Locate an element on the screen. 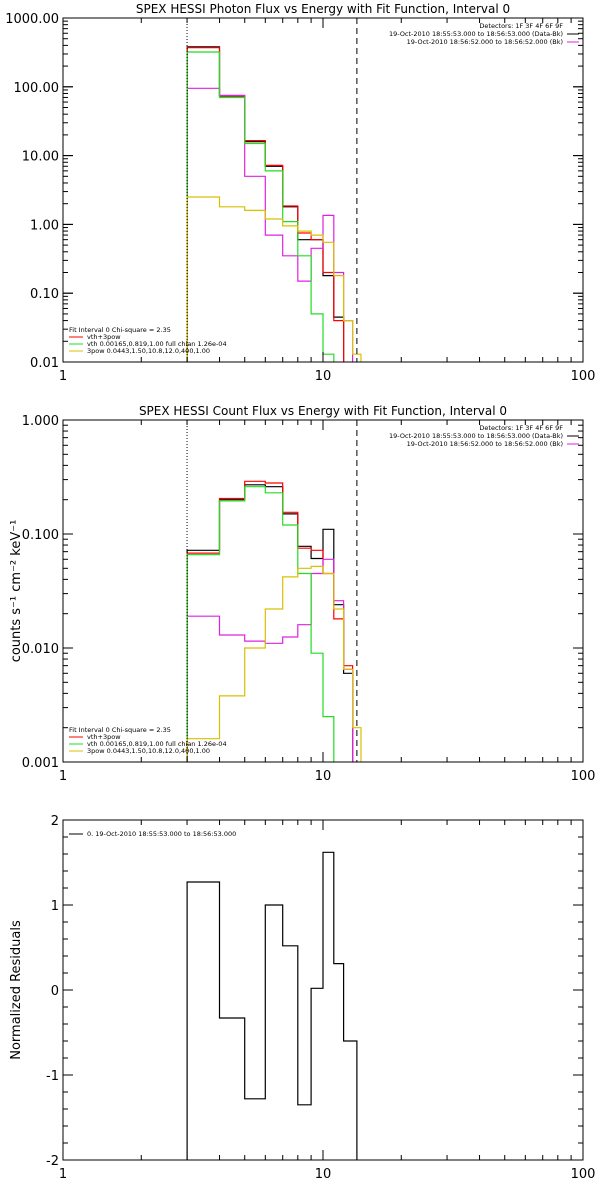  y-tick-label: 10.00 is located at coordinates (40, 157).